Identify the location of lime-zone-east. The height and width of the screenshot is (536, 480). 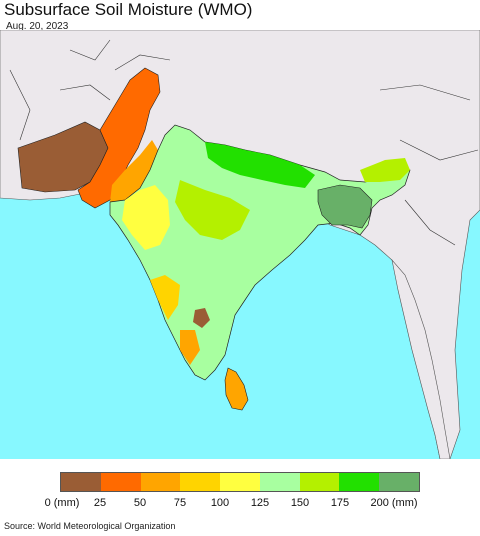
(385, 170).